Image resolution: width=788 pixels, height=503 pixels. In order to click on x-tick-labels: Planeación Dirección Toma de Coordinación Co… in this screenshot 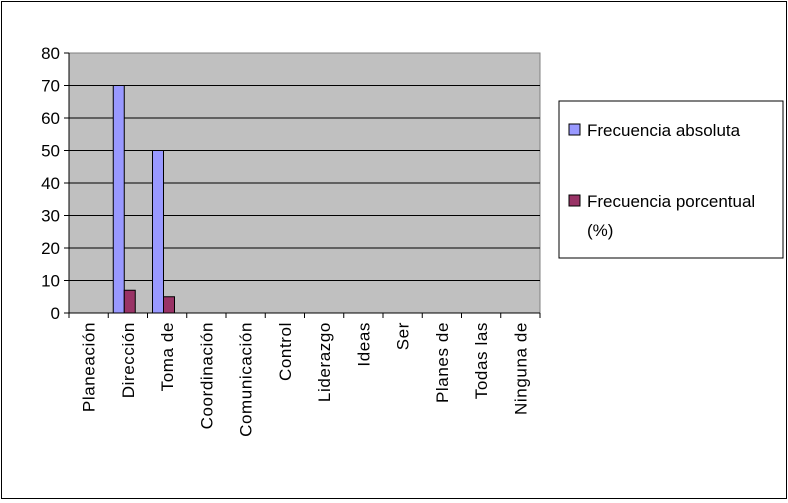, I will do `click(305, 379)`.